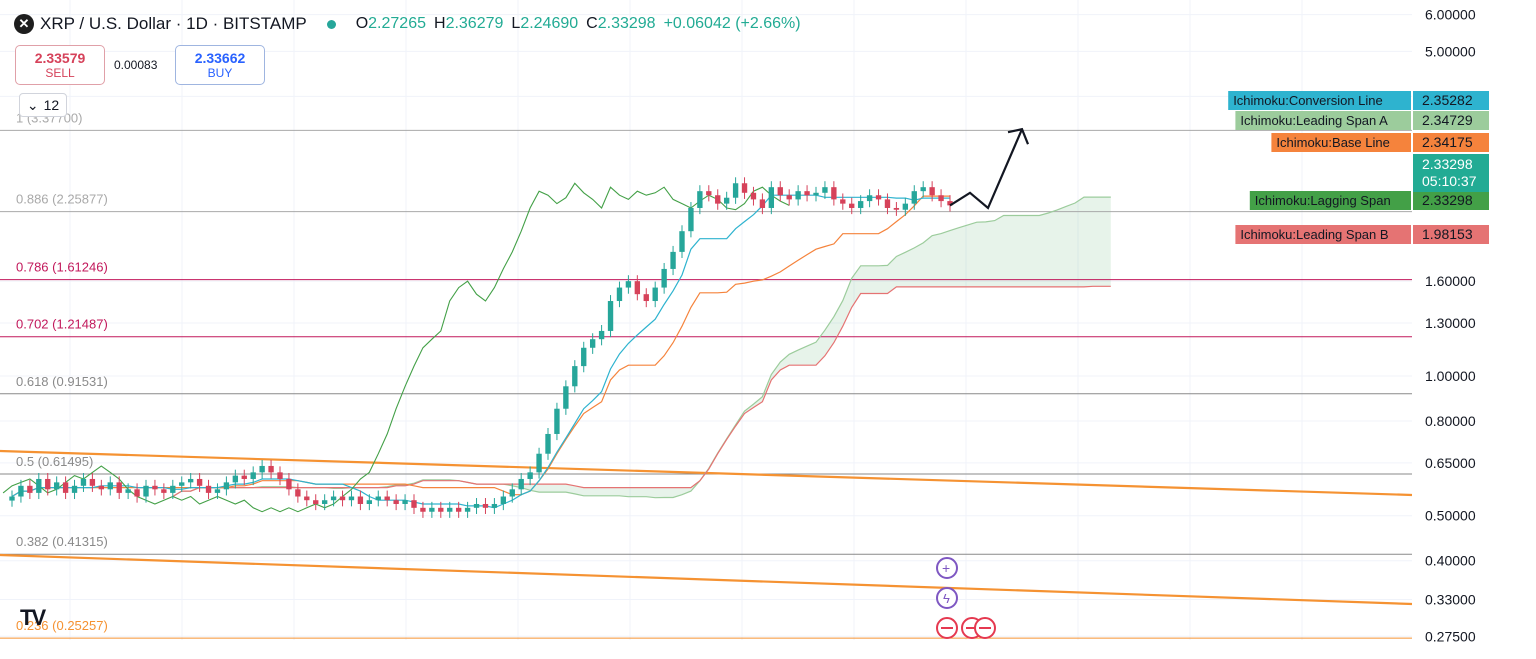  What do you see at coordinates (1450, 15) in the screenshot?
I see `axis-tick-label: 6.00000` at bounding box center [1450, 15].